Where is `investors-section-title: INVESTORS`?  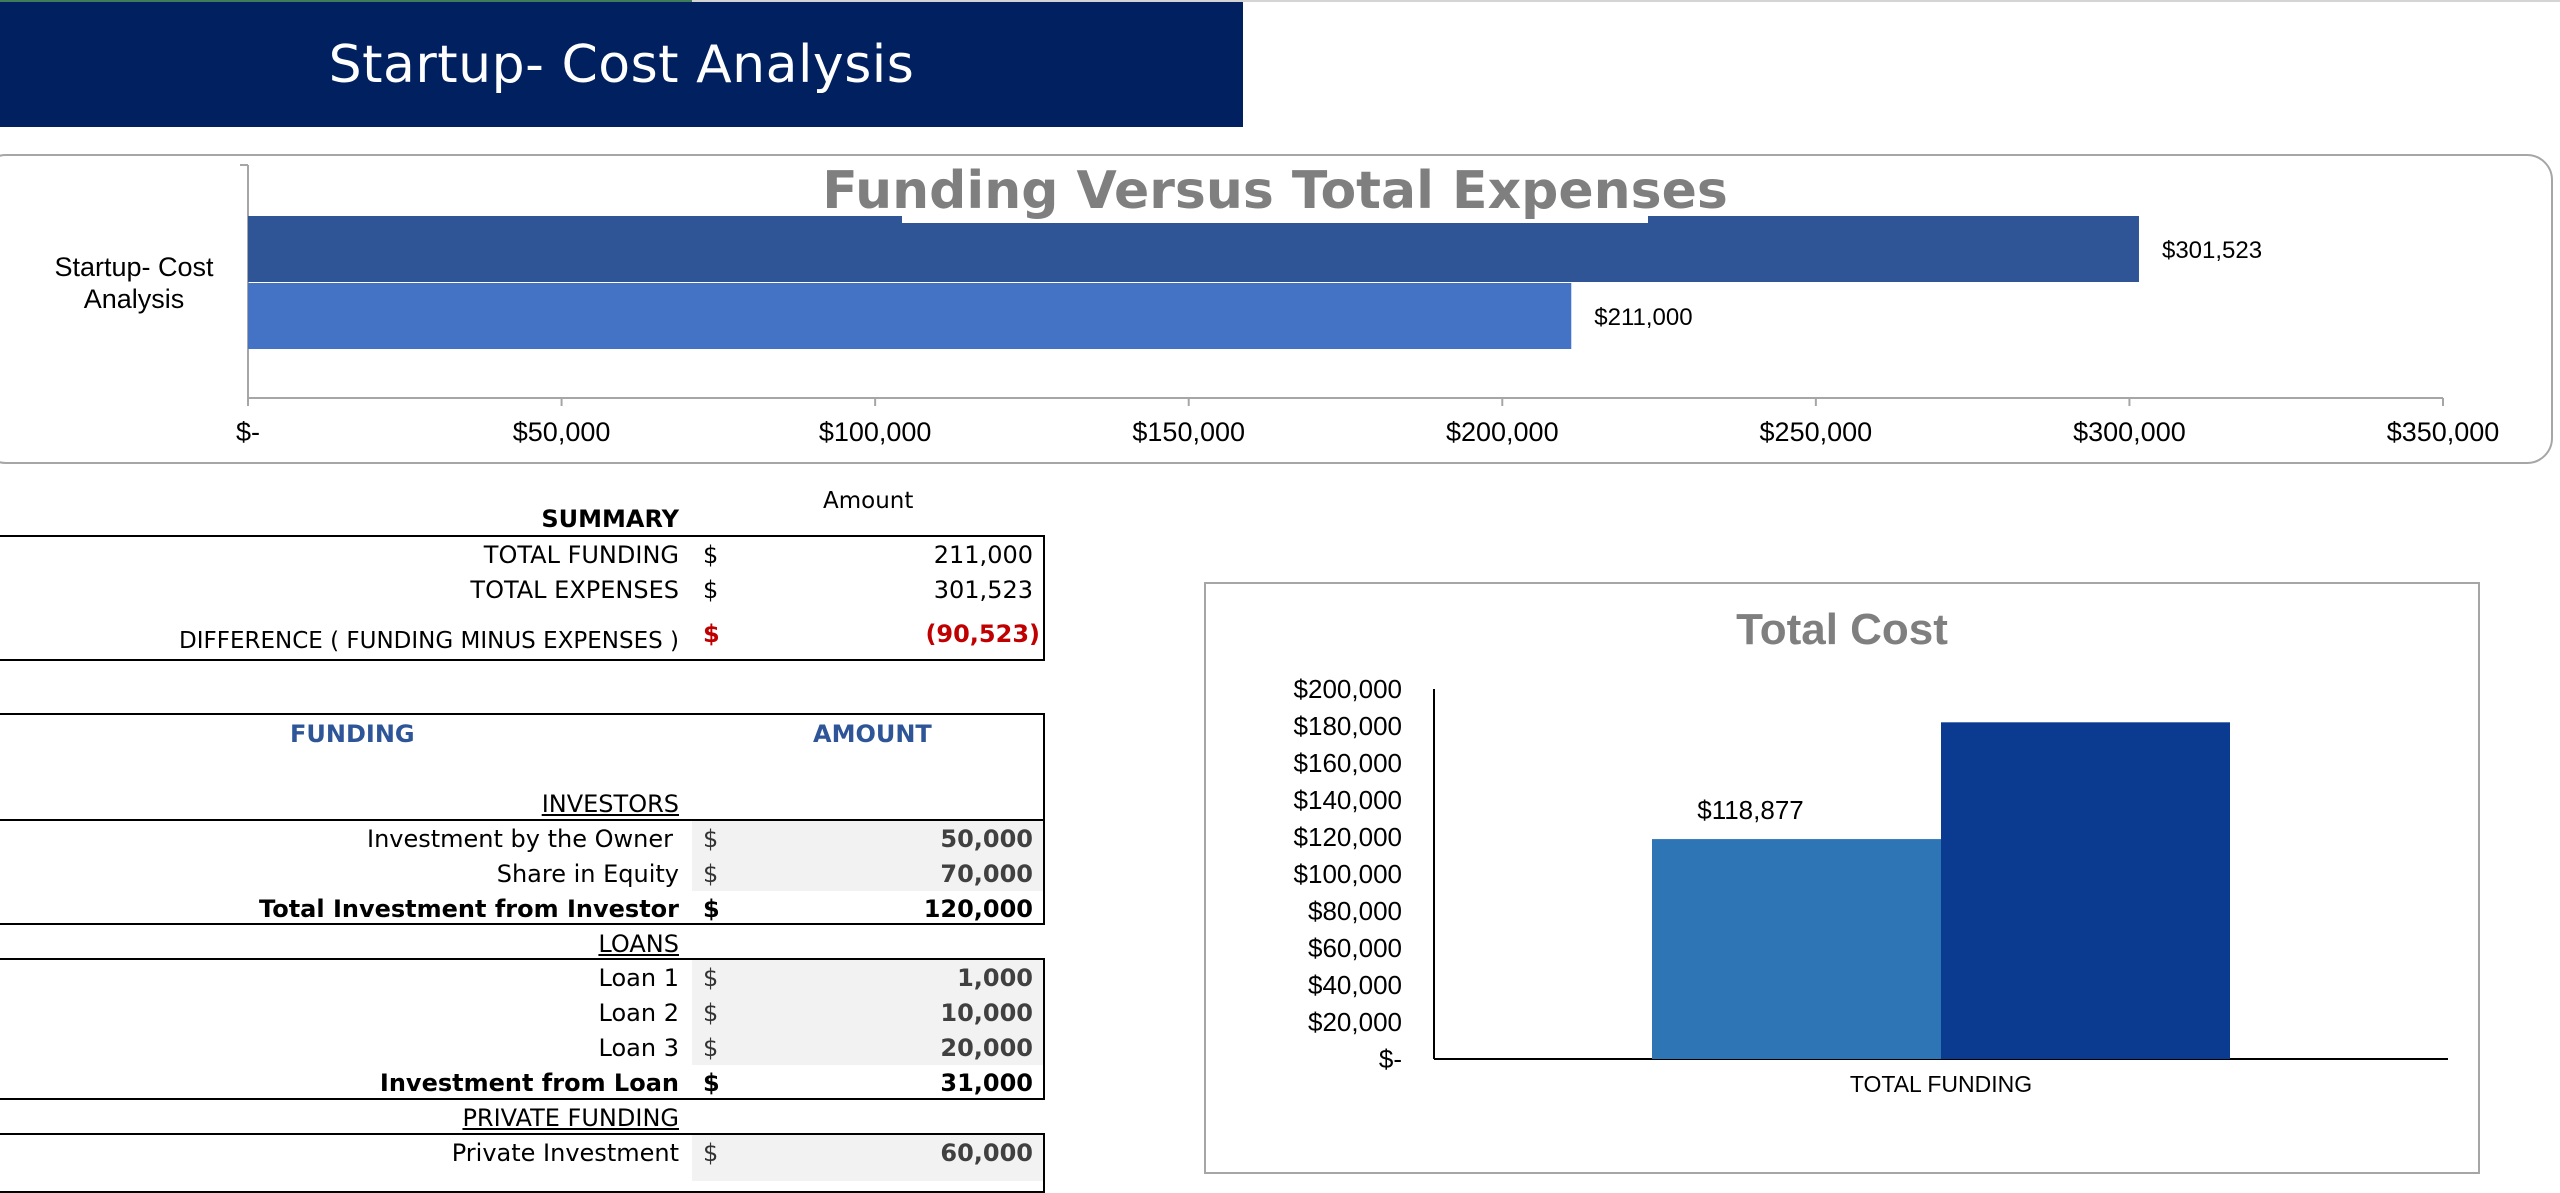 investors-section-title: INVESTORS is located at coordinates (610, 804).